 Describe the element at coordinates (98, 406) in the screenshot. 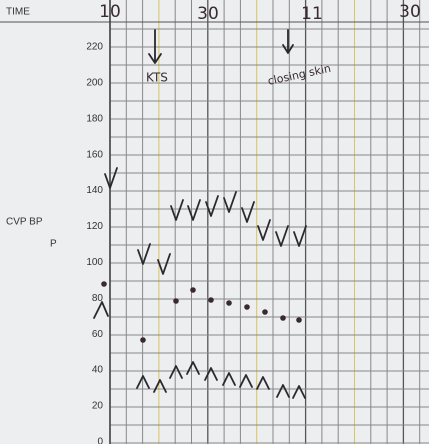

I see `y-label: 20` at that location.